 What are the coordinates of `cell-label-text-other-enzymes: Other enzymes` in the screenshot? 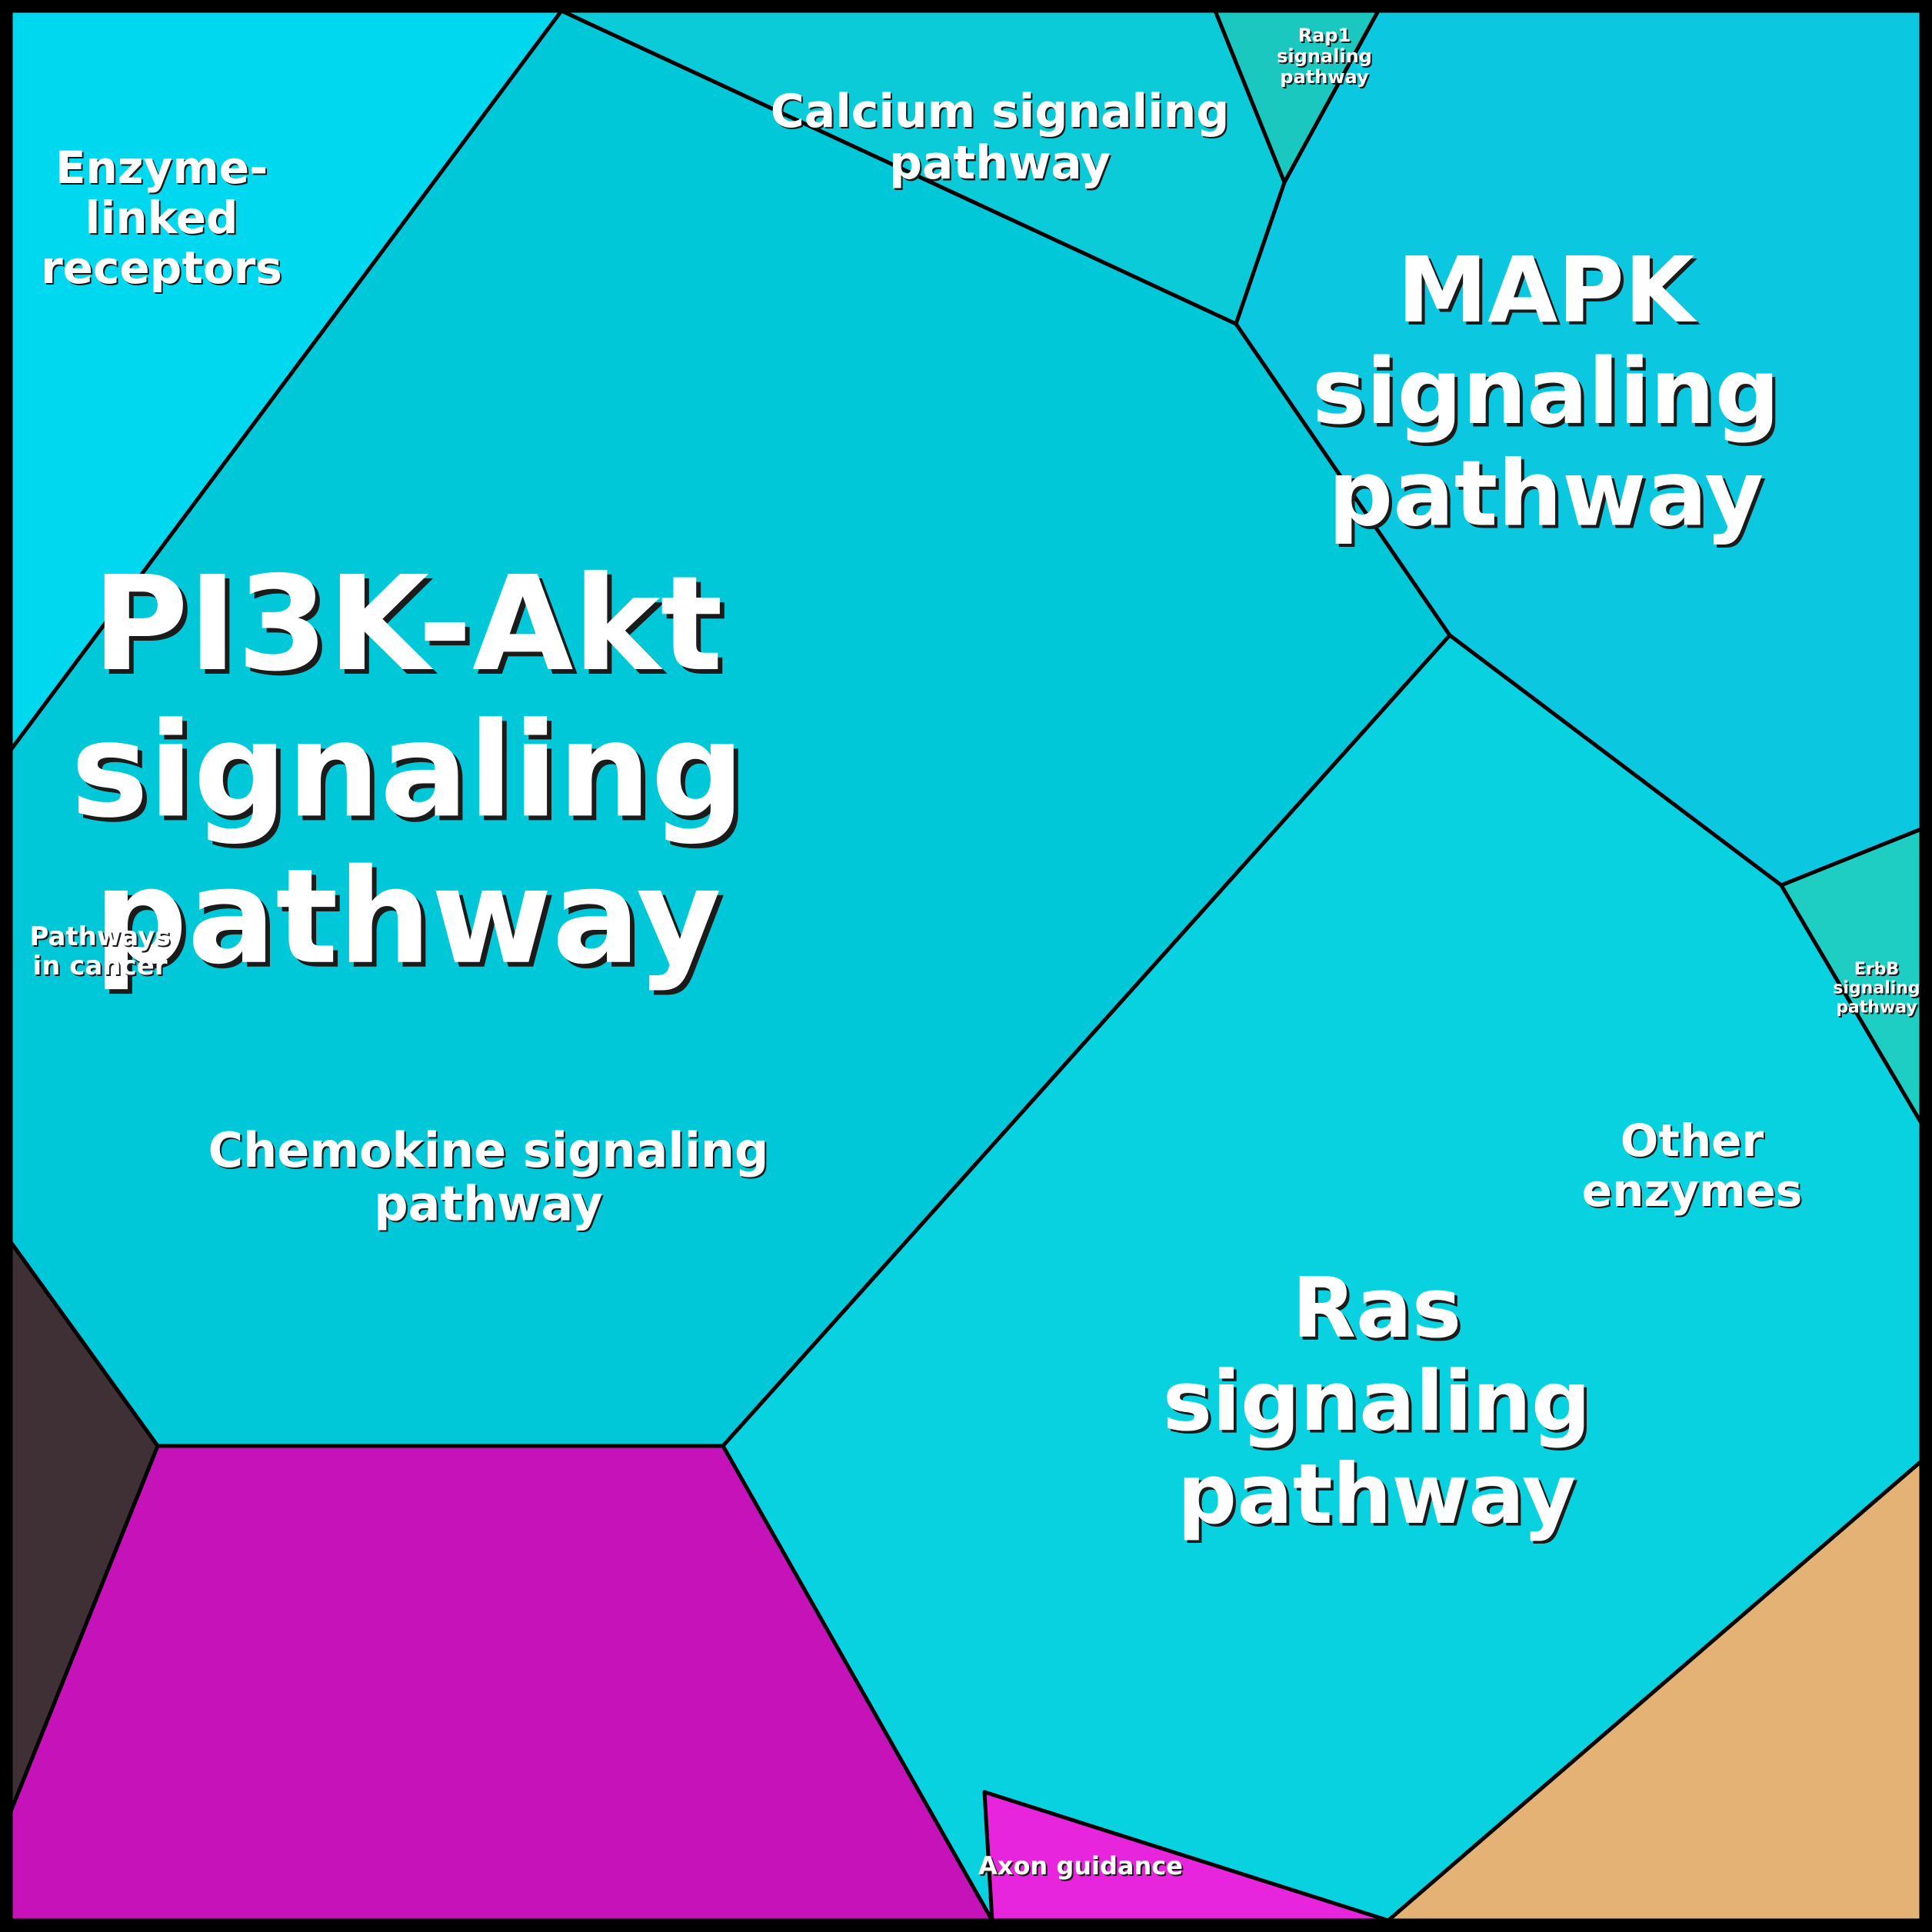 It's located at (1692, 1165).